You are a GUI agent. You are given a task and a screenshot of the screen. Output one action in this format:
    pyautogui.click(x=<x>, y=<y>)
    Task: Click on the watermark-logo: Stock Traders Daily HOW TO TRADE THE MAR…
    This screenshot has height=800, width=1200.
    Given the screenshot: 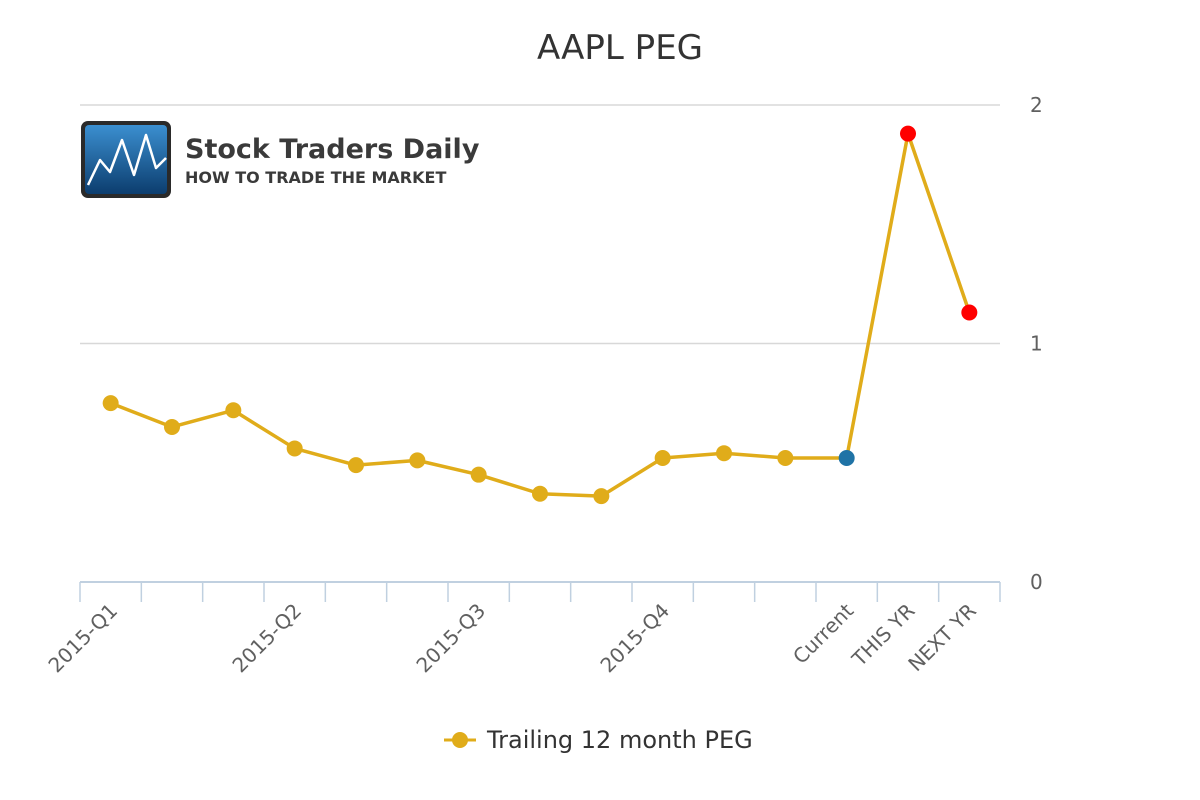 What is the action you would take?
    pyautogui.click(x=280, y=159)
    